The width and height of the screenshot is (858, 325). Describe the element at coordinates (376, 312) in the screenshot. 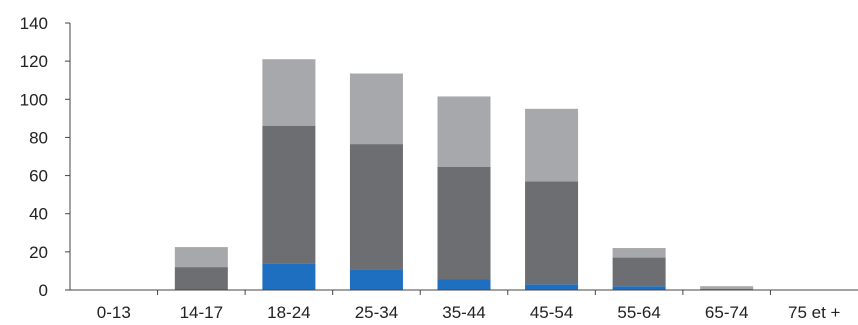

I see `x-tick-label: 25-34` at that location.